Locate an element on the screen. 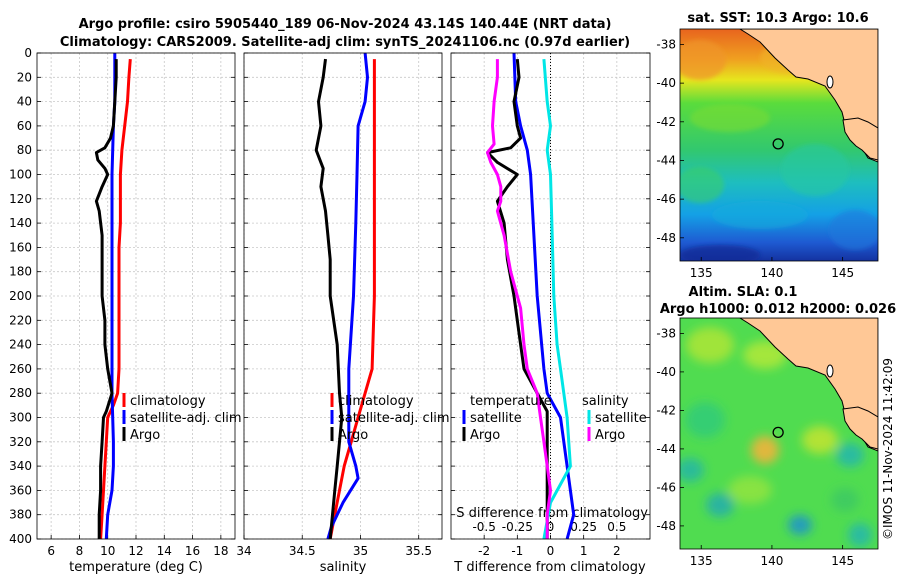  argo-position-marker is located at coordinates (778, 432).